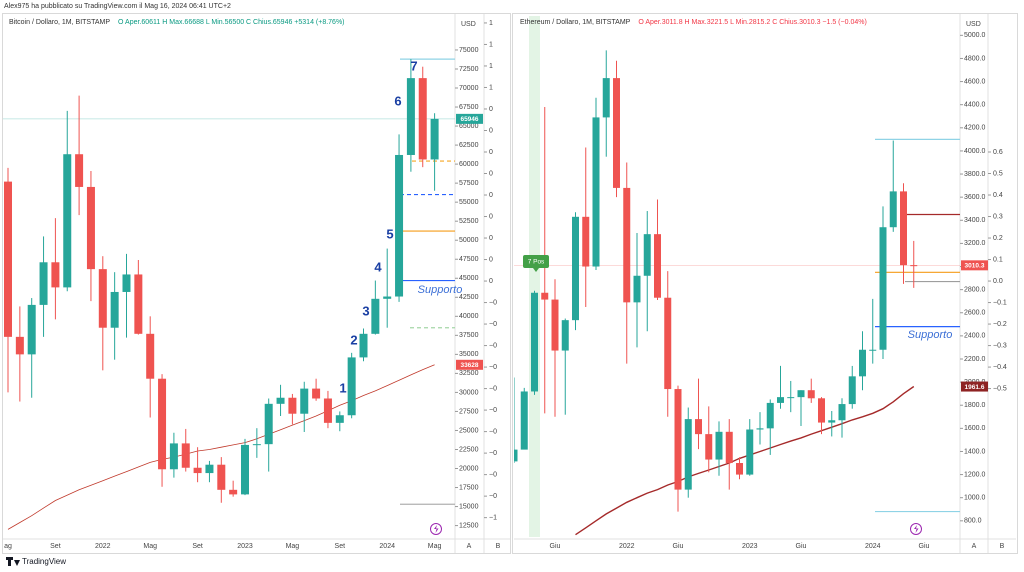 The width and height of the screenshot is (1024, 572). Describe the element at coordinates (975, 105) in the screenshot. I see `y-tick-label: 4400.0` at that location.